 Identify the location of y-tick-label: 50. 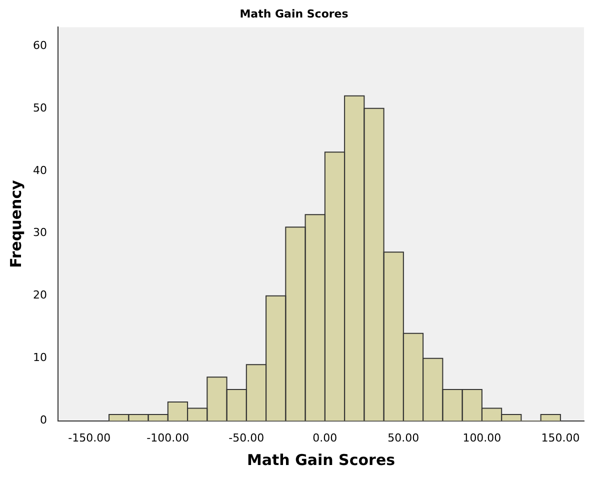
(39, 107).